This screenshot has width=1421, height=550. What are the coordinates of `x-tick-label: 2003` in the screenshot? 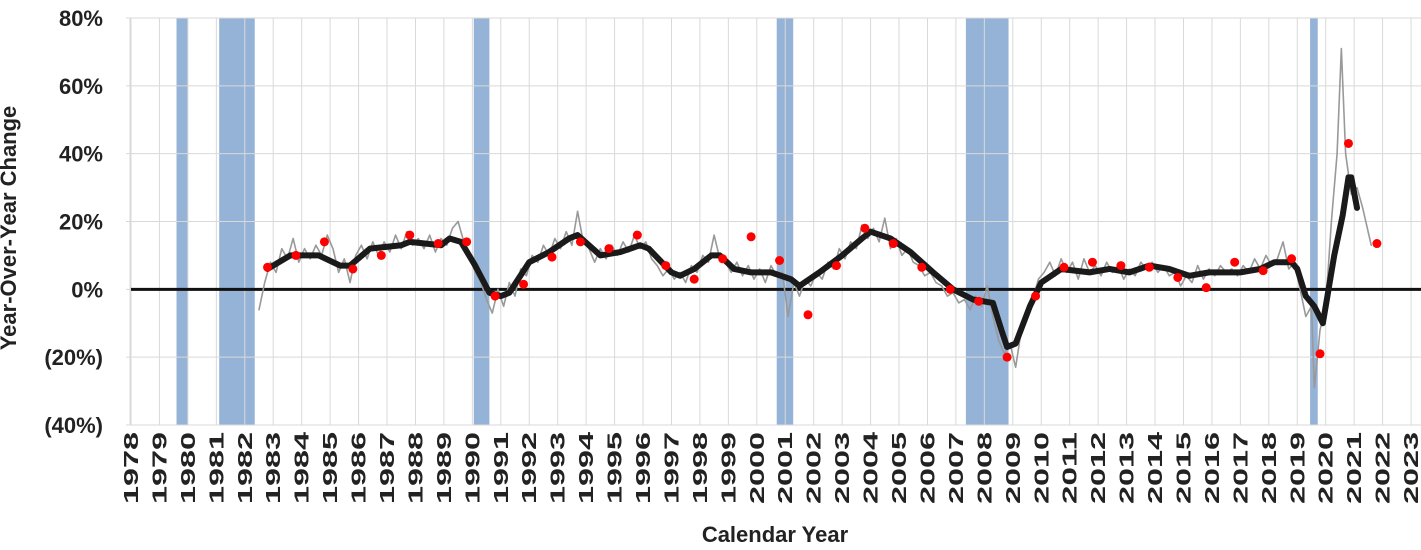 It's located at (843, 468).